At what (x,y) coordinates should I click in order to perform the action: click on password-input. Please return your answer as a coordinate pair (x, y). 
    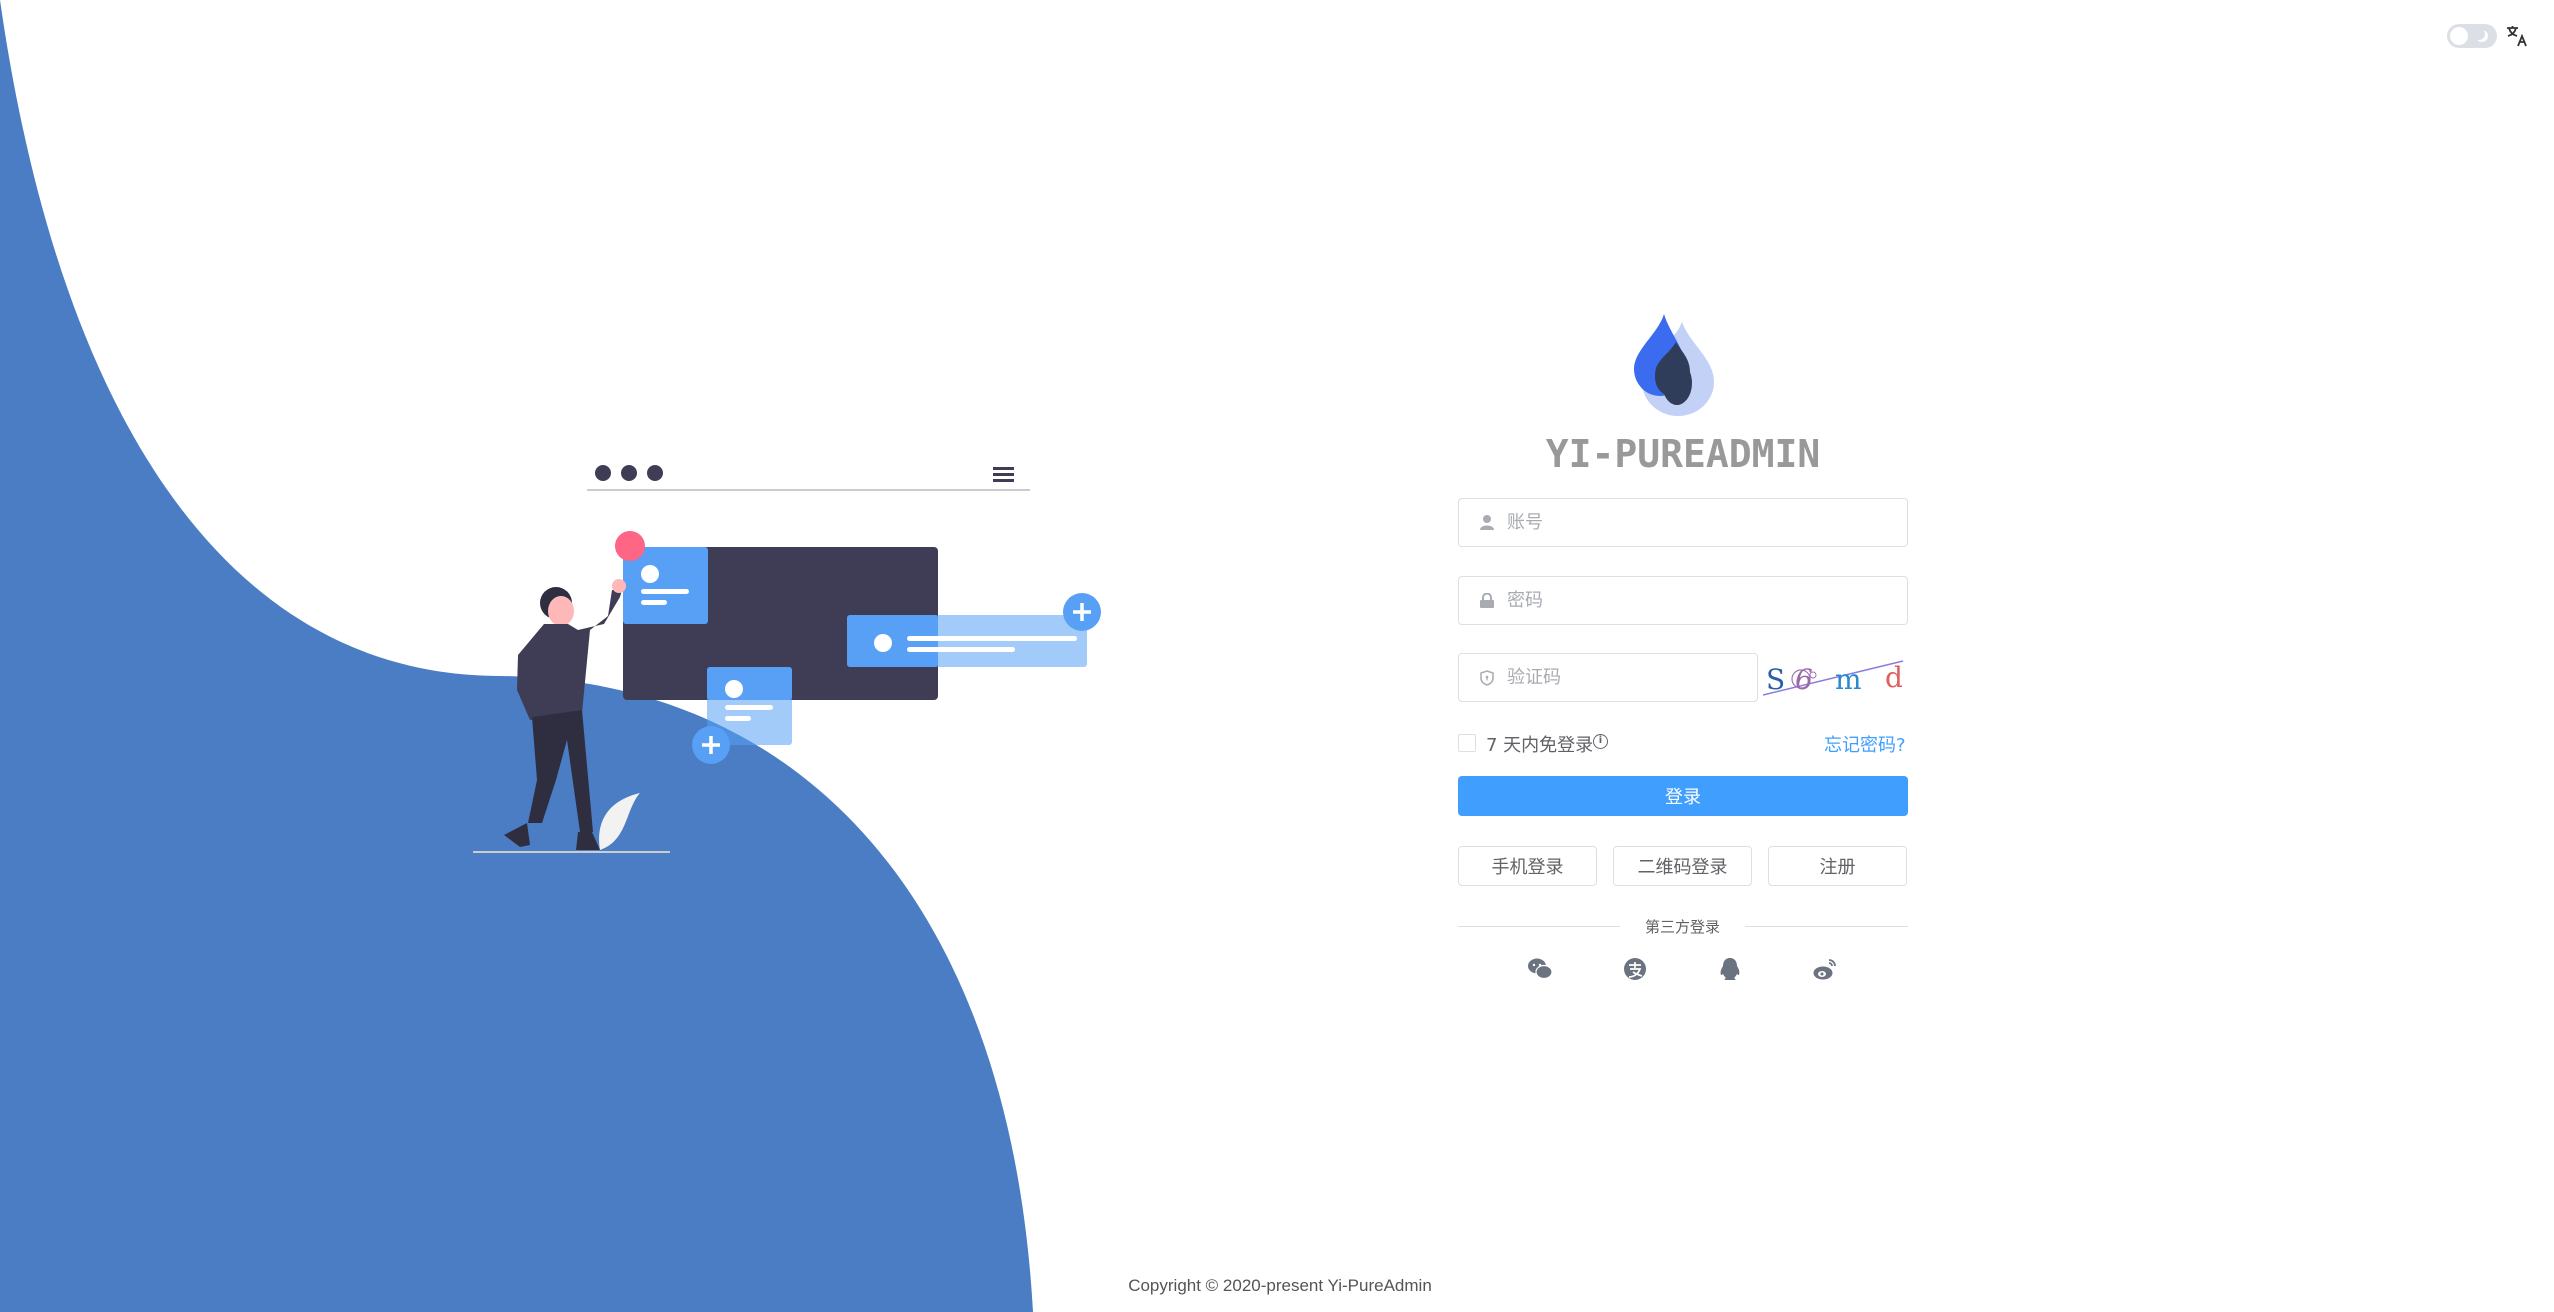
    Looking at the image, I should click on (1707, 600).